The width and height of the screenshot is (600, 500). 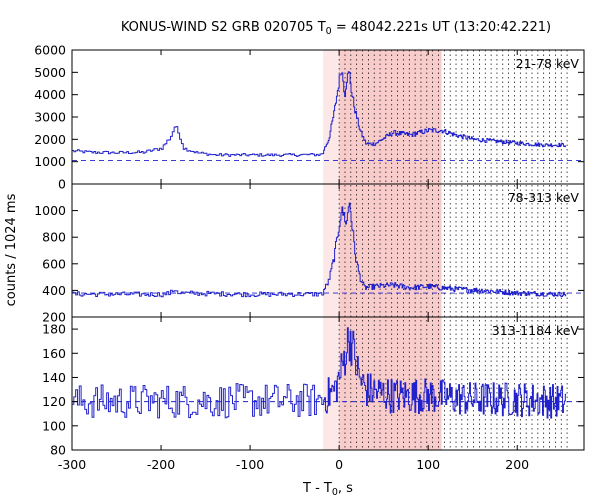 I want to click on y-tick-label: 120, so click(x=54, y=401).